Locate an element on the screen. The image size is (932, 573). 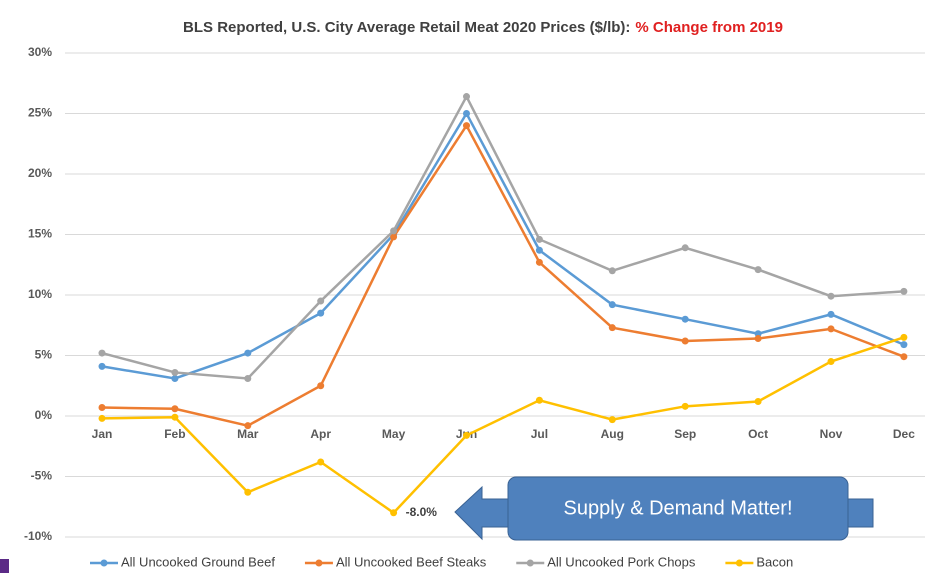
legend-item: Bacon is located at coordinates (759, 561).